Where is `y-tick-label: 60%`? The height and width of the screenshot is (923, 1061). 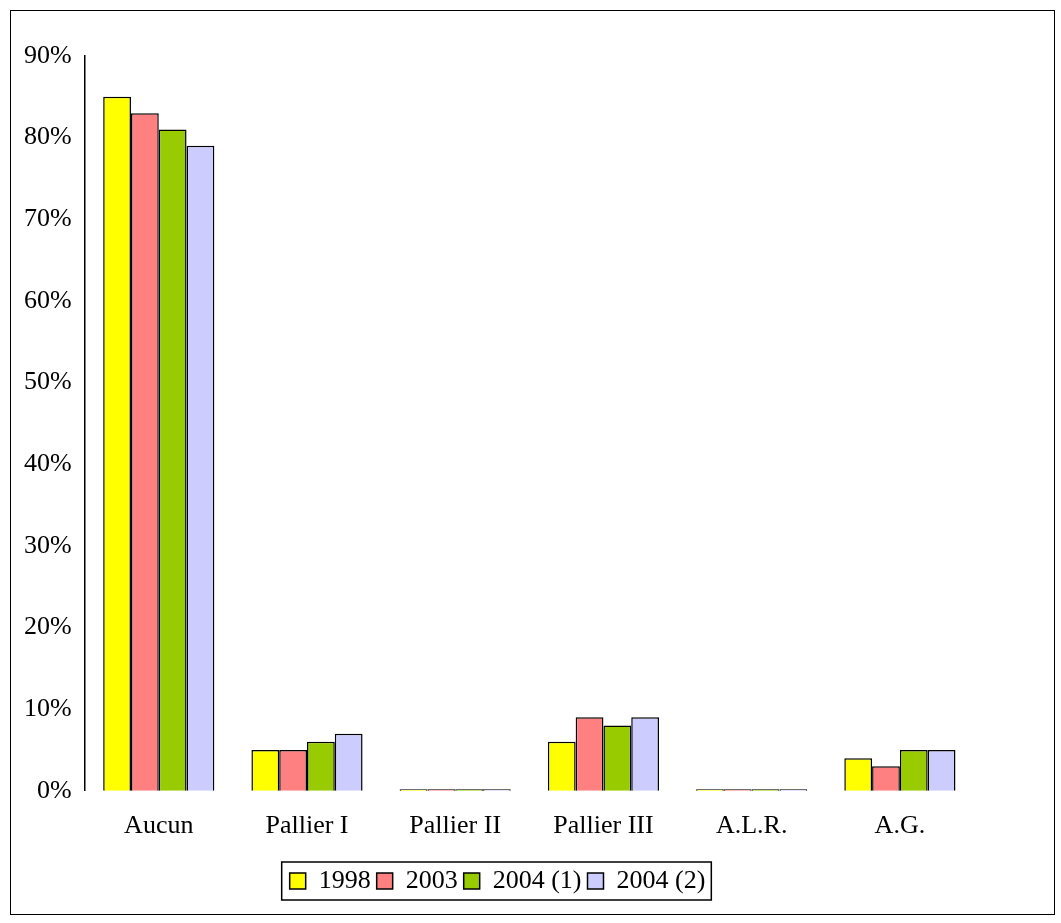
y-tick-label: 60% is located at coordinates (47, 299).